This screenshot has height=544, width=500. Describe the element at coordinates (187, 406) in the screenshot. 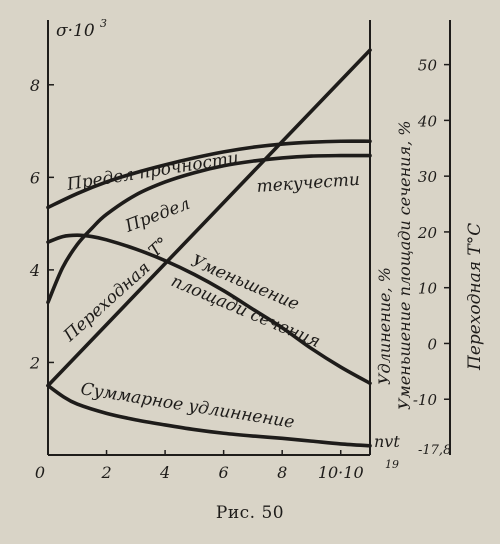

I see `annotation-total-elongation: Суммарное удлиннение` at that location.